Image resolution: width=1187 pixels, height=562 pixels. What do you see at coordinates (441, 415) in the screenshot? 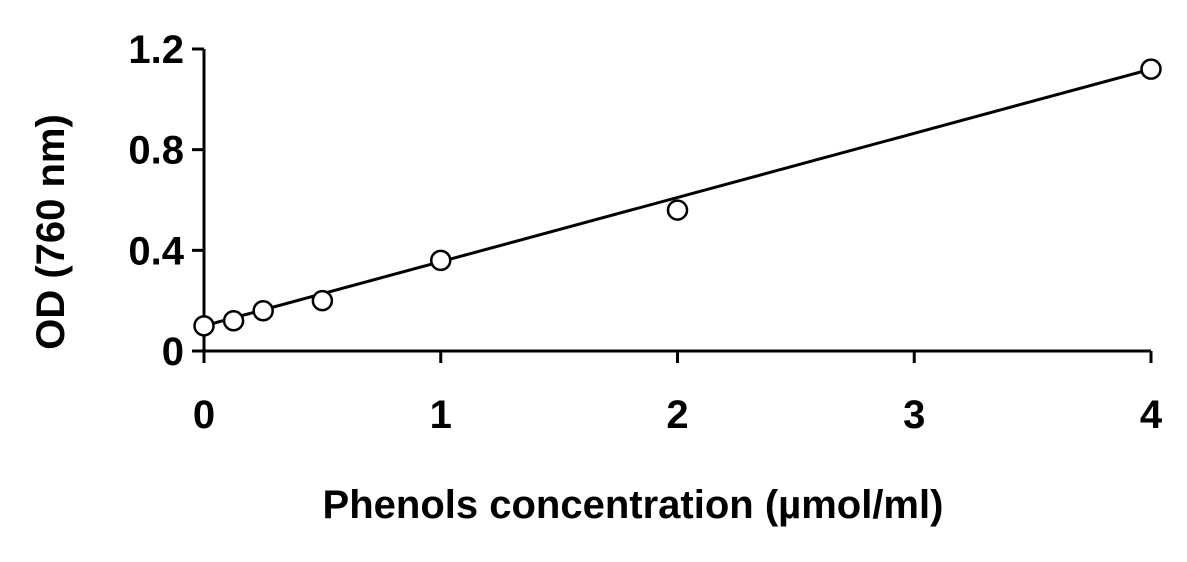
I see `x-tick-label: 1` at bounding box center [441, 415].